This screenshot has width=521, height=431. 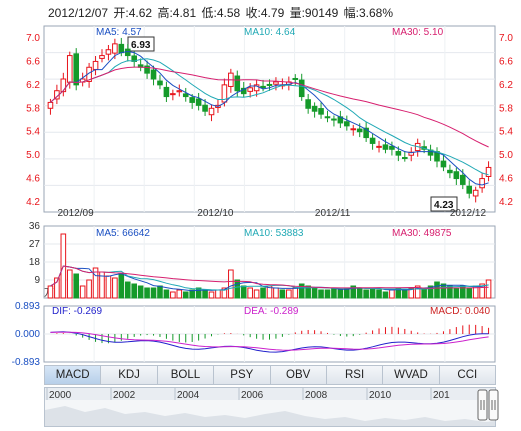 What do you see at coordinates (506, 202) in the screenshot?
I see `price-ytick-right: 4.2` at bounding box center [506, 202].